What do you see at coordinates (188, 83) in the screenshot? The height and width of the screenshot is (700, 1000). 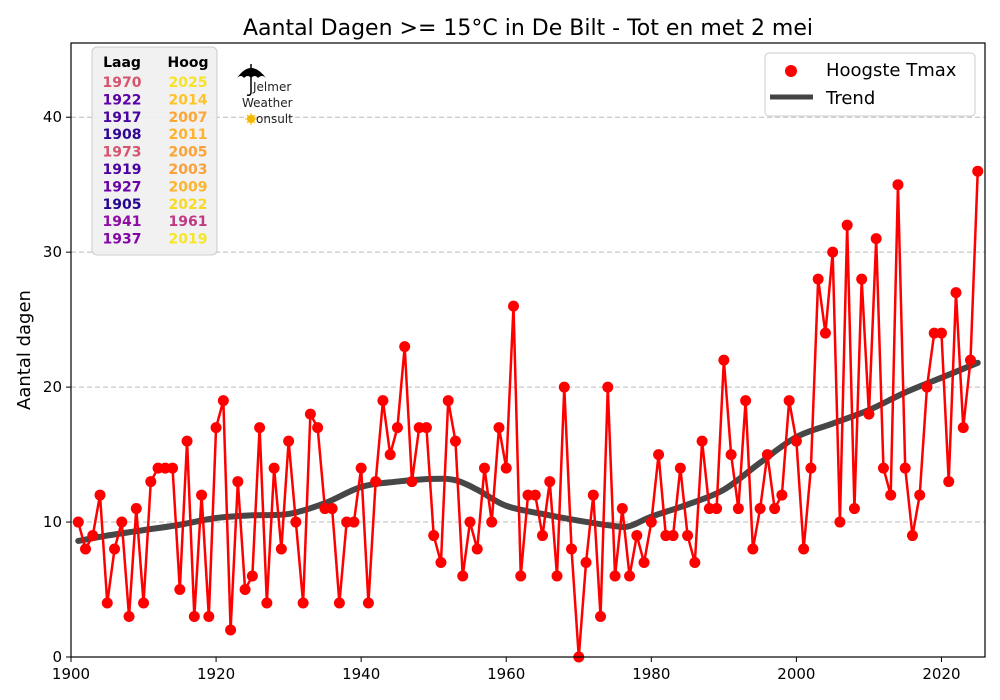 I see `ranking-high-year: 2025` at bounding box center [188, 83].